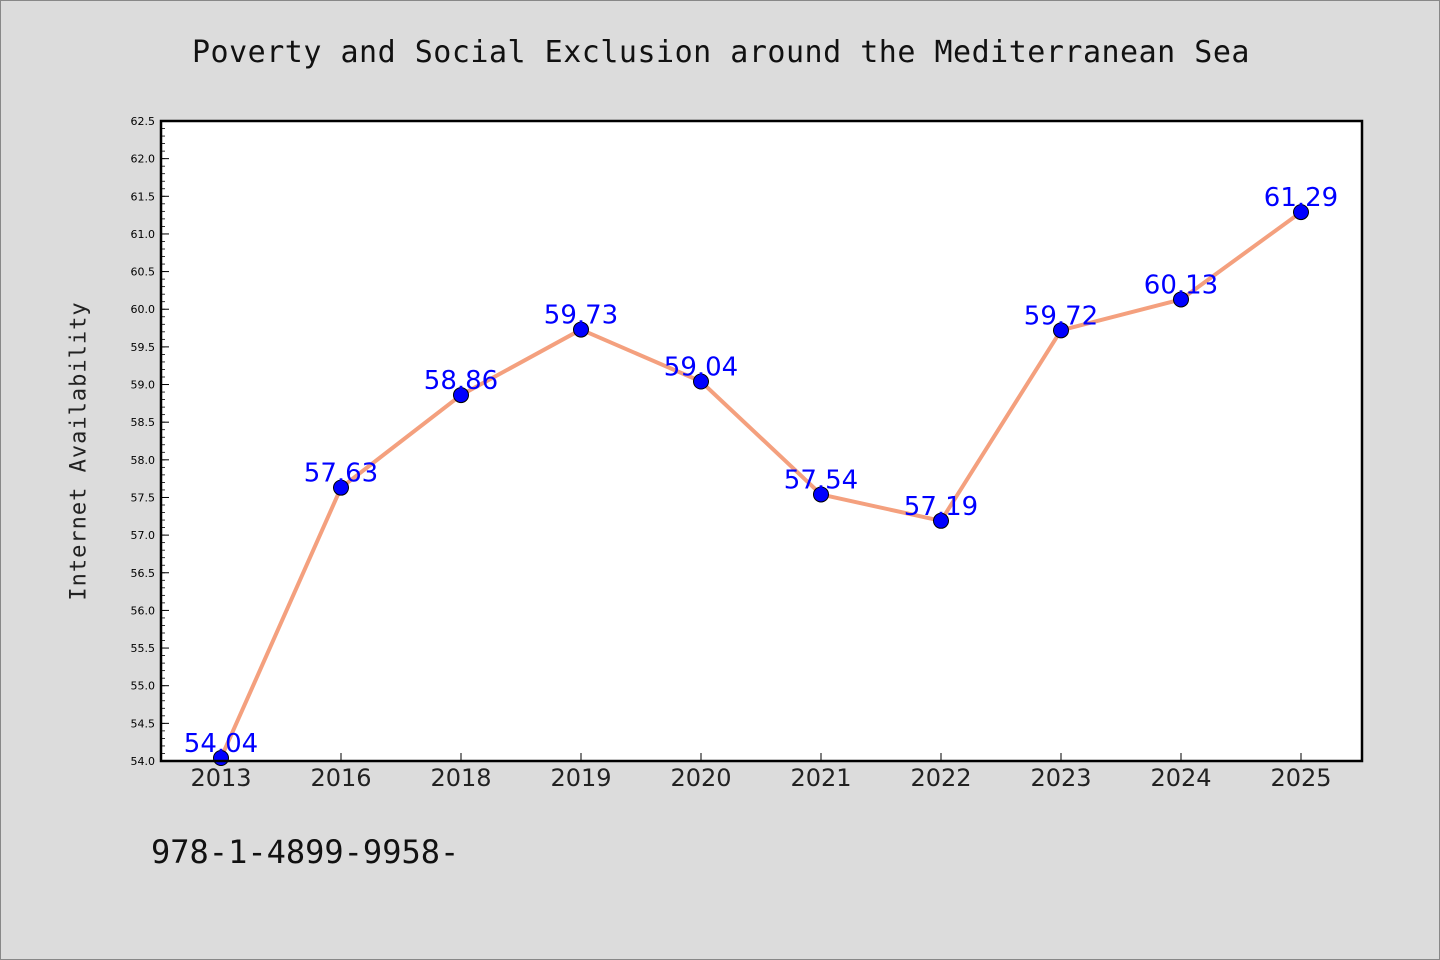 This screenshot has height=960, width=1440. What do you see at coordinates (1300, 778) in the screenshot?
I see `x-tick-label: 2025` at bounding box center [1300, 778].